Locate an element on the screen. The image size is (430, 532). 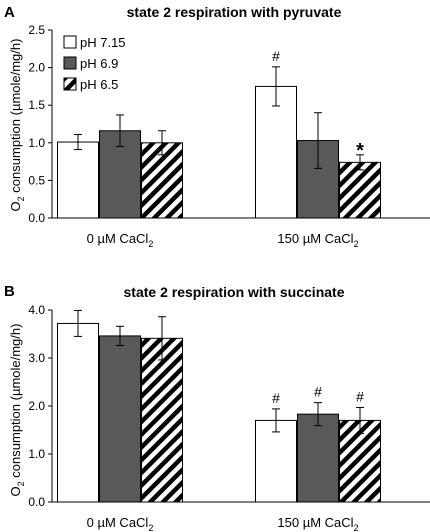
y-tick-label: 0.5 is located at coordinates (36, 180).